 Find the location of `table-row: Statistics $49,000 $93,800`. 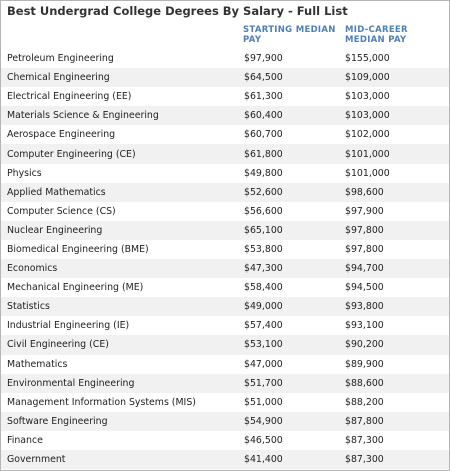

table-row: Statistics $49,000 $93,800 is located at coordinates (225, 307).